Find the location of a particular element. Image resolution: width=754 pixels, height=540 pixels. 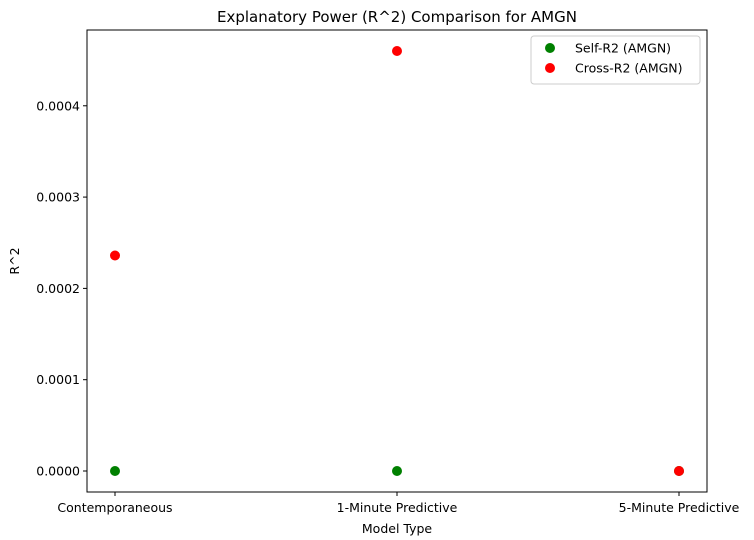

legend-label: Self-R2 (AMGN) is located at coordinates (623, 48).